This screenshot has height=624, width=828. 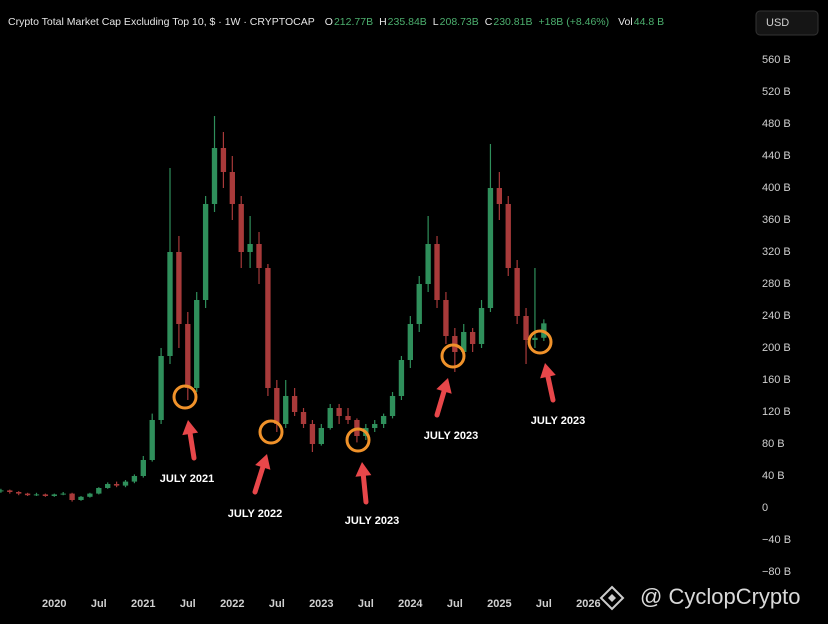 What do you see at coordinates (776, 284) in the screenshot?
I see `y-tick-label: 280 B` at bounding box center [776, 284].